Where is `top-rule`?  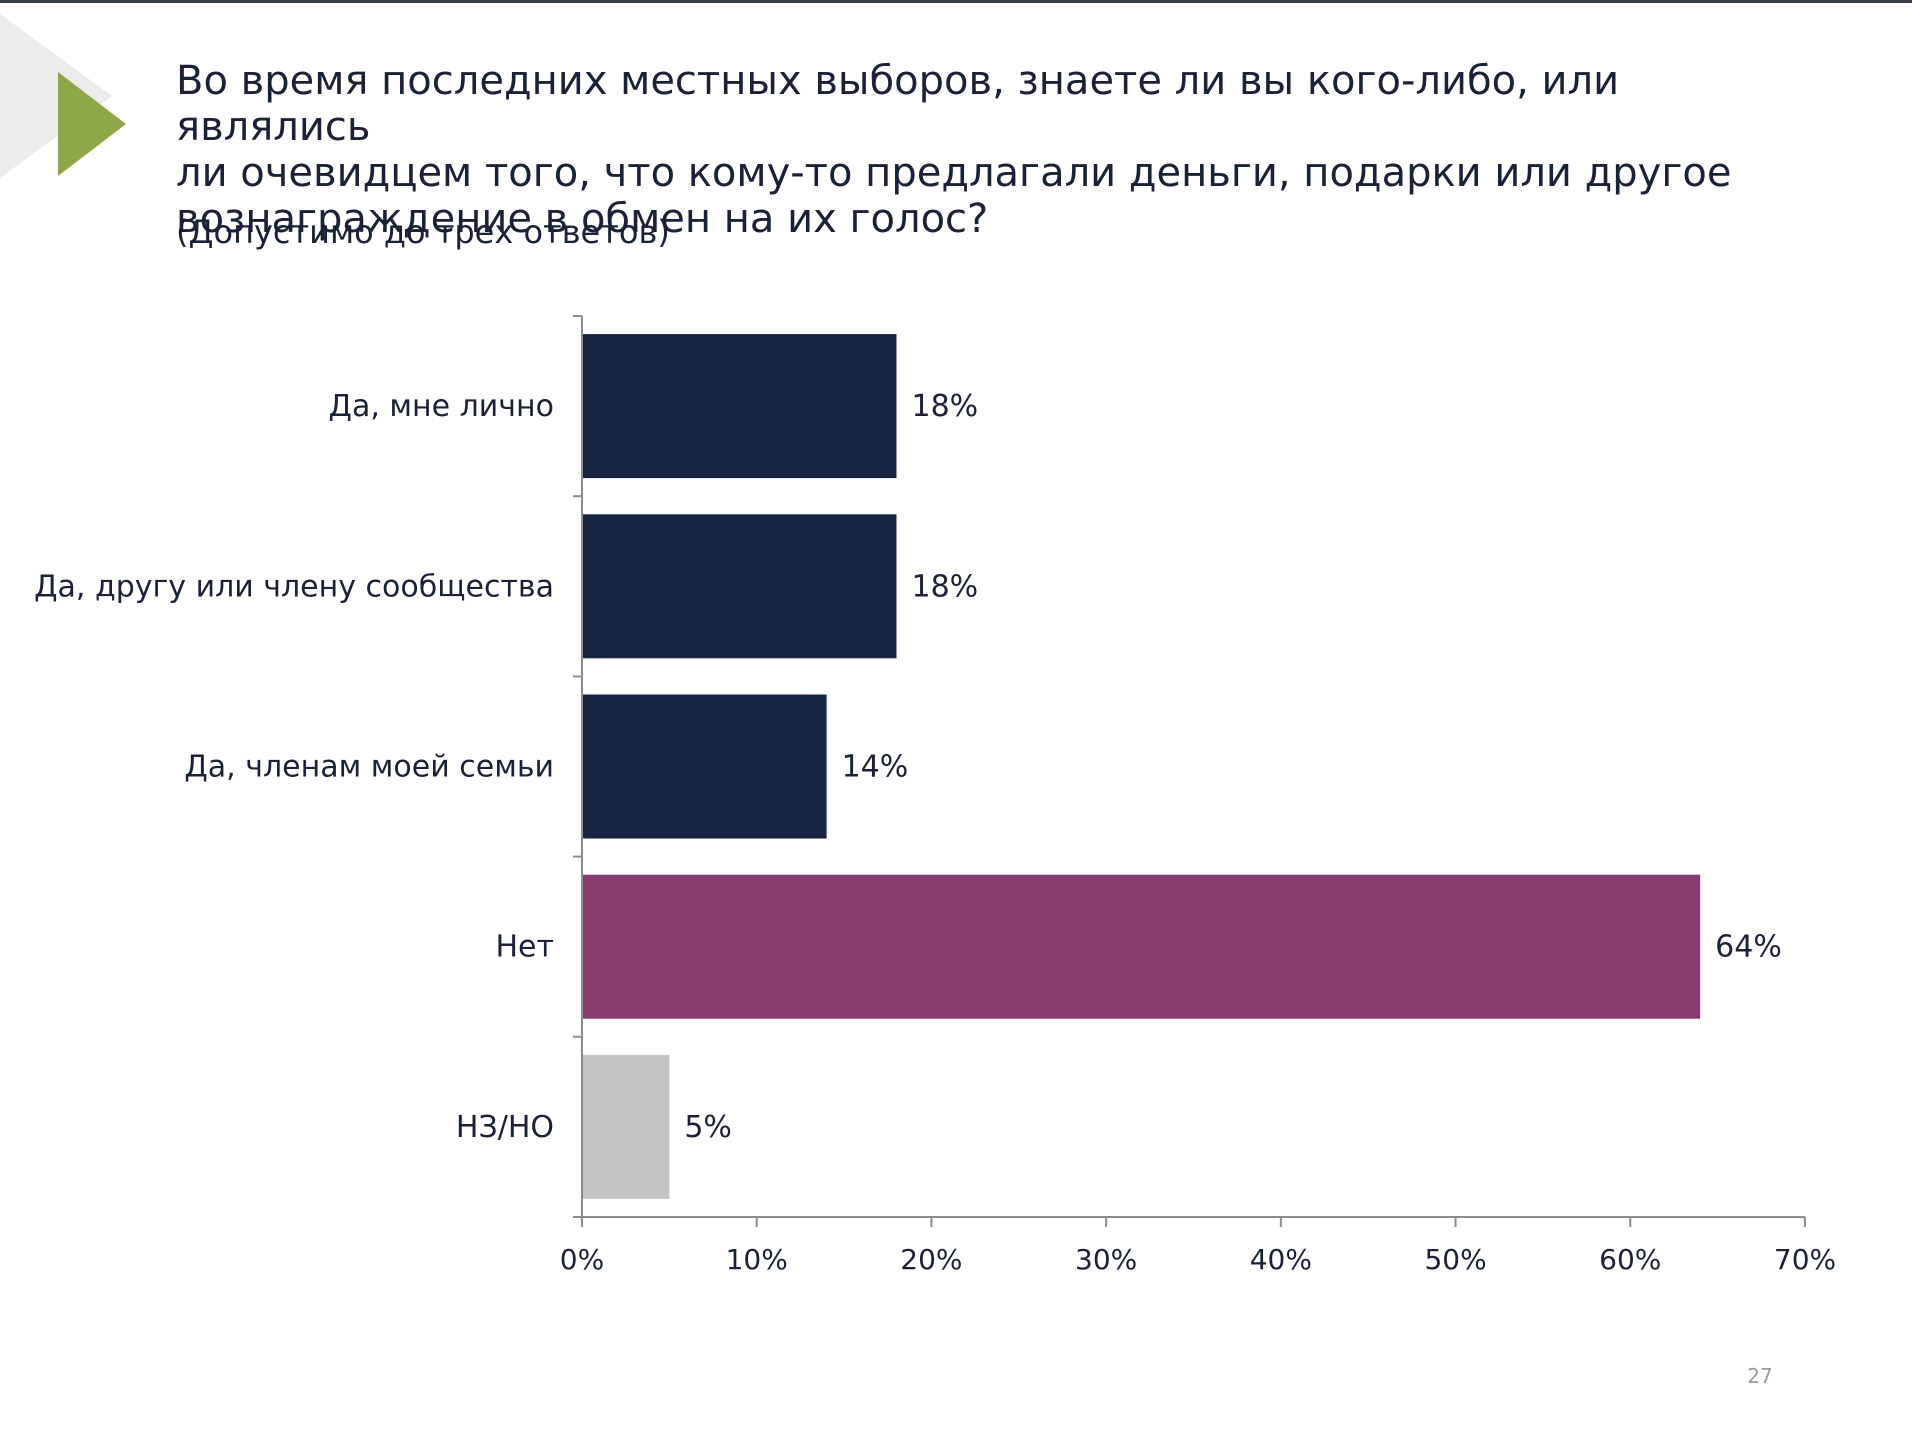
top-rule is located at coordinates (956, 1).